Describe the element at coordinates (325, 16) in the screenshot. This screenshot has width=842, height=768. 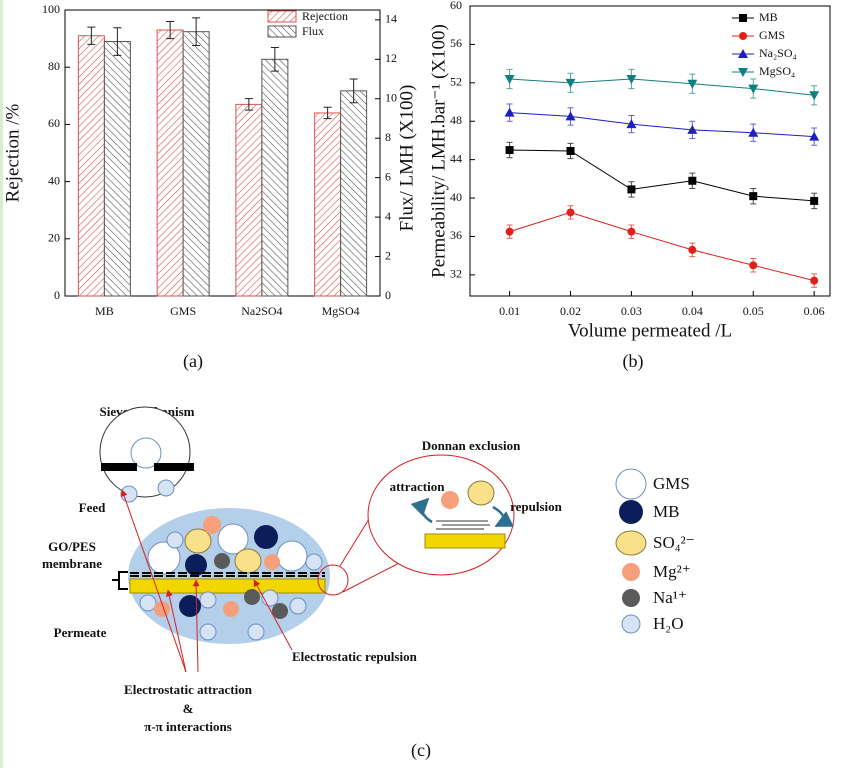
I see `legend-label: Rejection` at that location.